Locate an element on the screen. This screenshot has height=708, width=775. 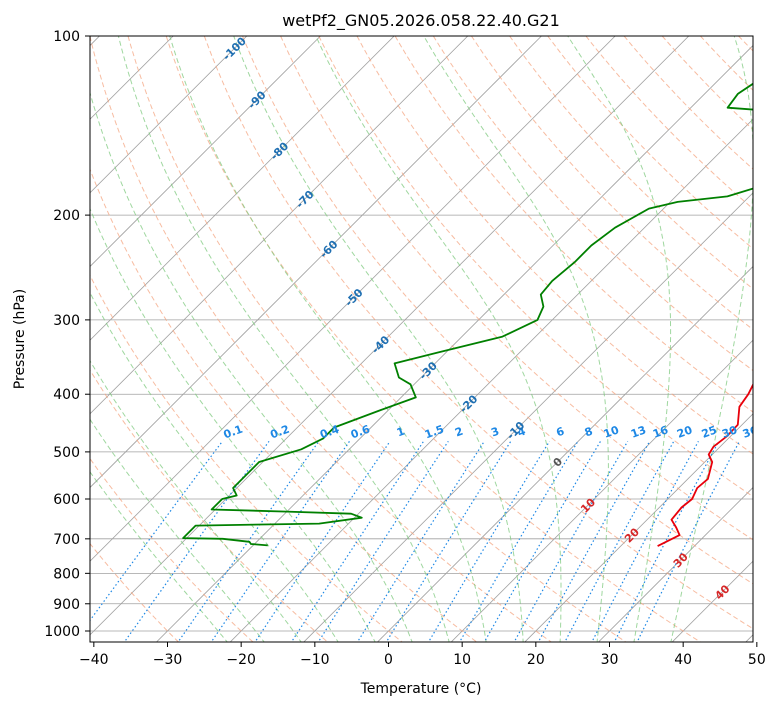
mixing-ratio-label: 0.6 is located at coordinates (360, 431).